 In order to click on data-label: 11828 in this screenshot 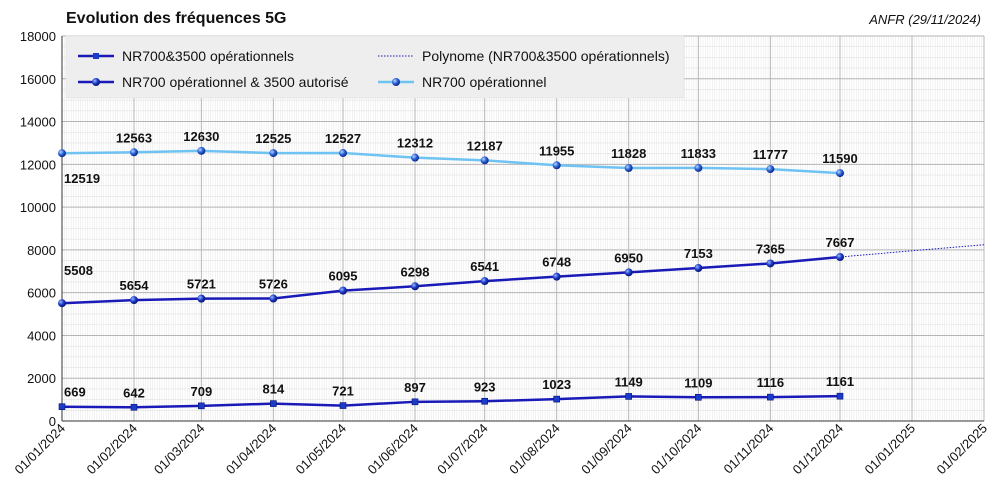, I will do `click(628, 153)`.